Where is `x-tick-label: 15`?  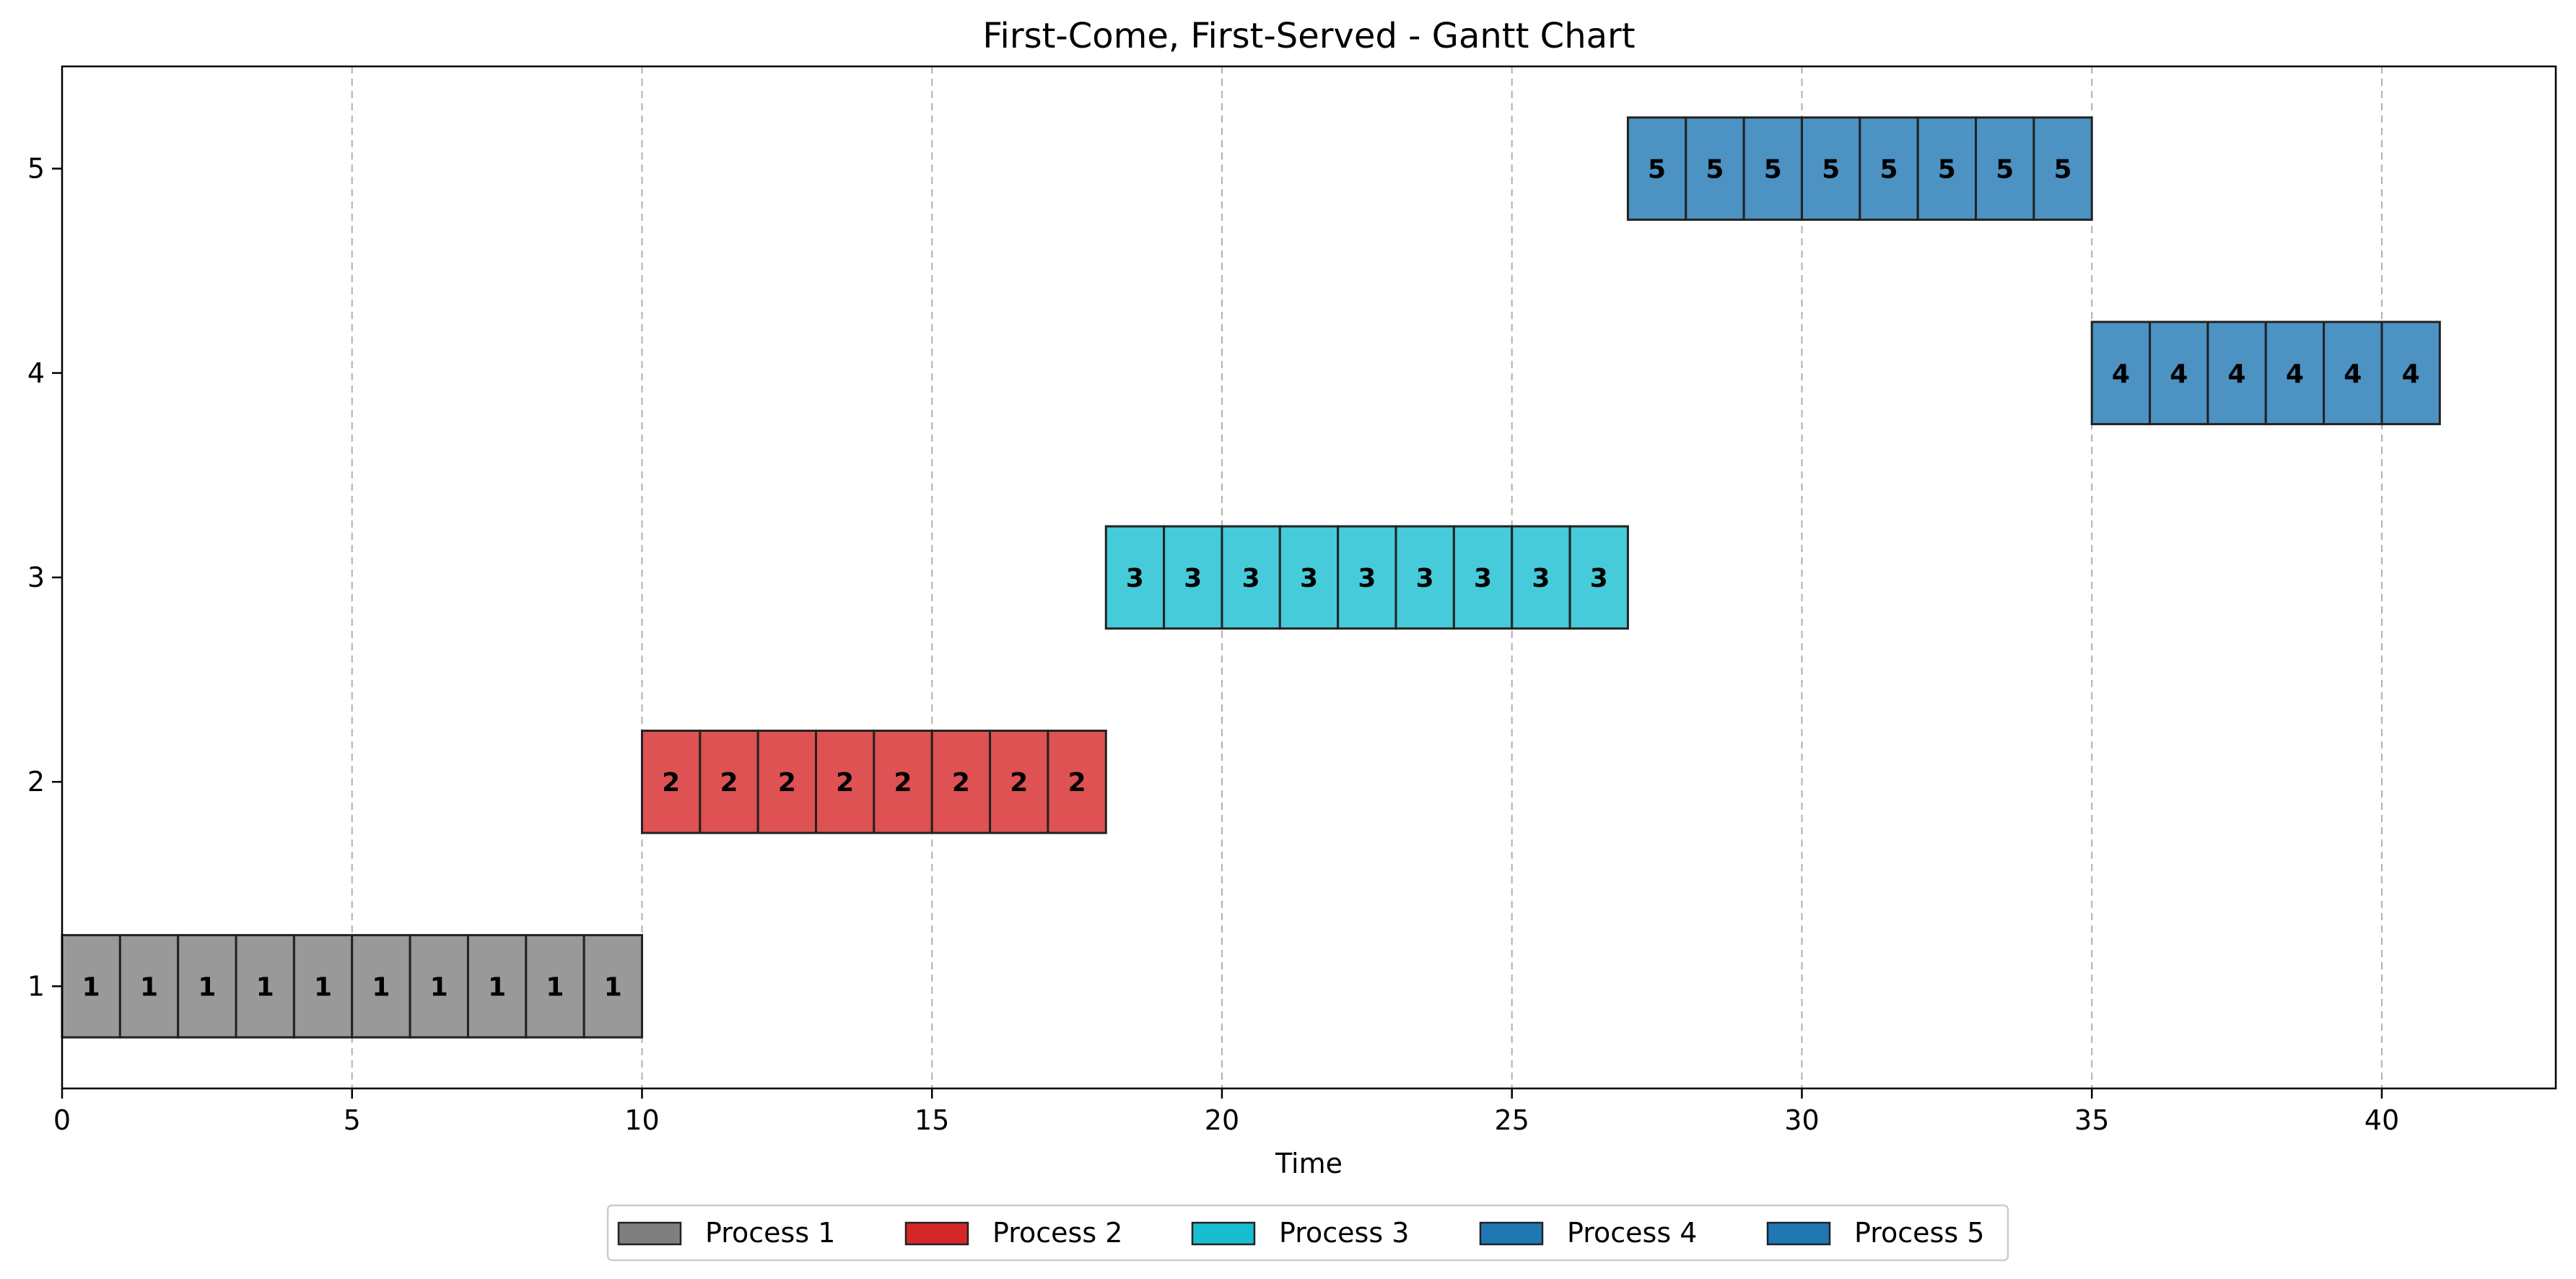
x-tick-label: 15 is located at coordinates (931, 1120).